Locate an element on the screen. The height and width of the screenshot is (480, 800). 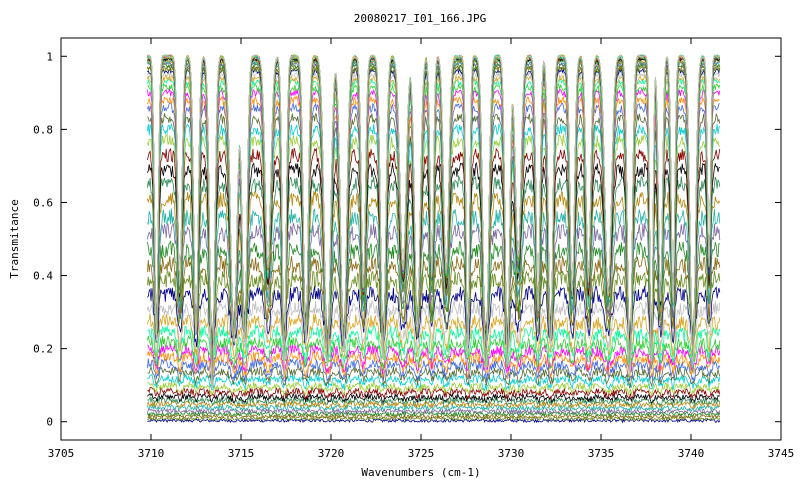
x-axis-label: Wavenumbers (cm-1) is located at coordinates (420, 472).